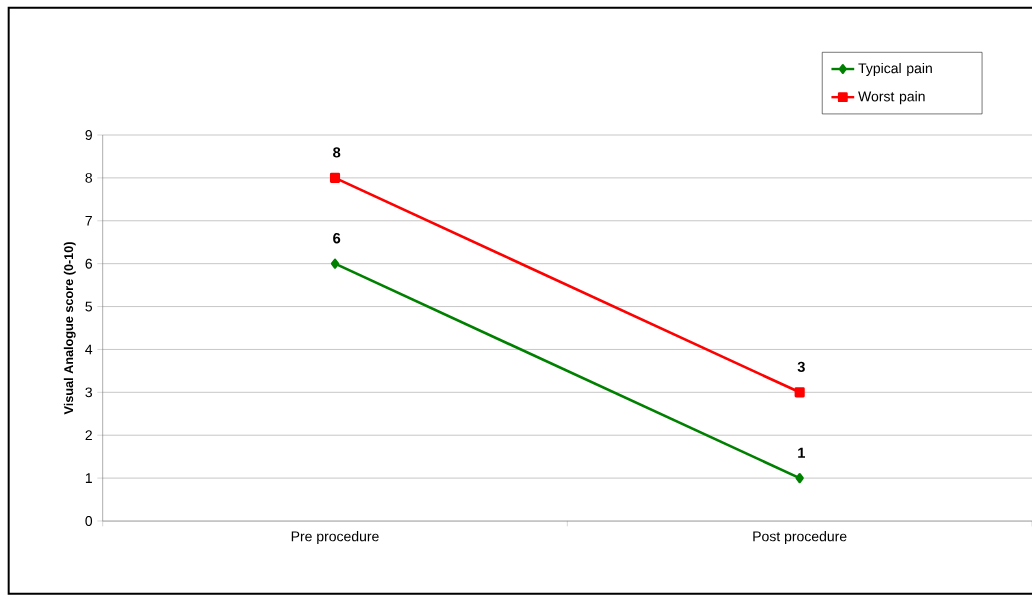 The height and width of the screenshot is (595, 1032). Describe the element at coordinates (88, 435) in the screenshot. I see `y-tick-label: 2` at that location.